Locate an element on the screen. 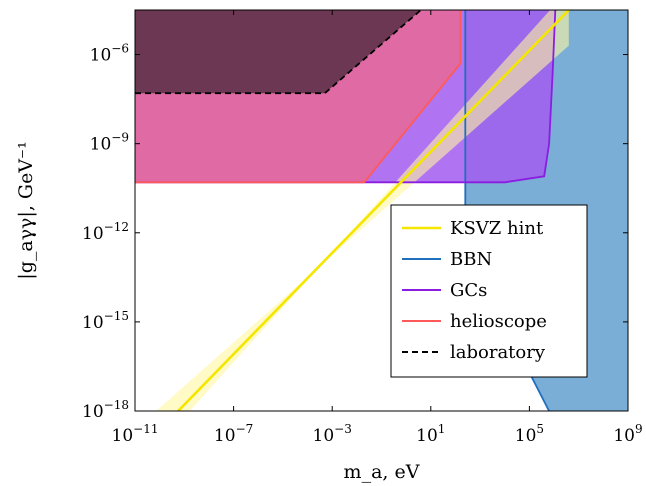 The image size is (646, 486). y-tick-label: 10⁻⁶ is located at coordinates (109, 54).